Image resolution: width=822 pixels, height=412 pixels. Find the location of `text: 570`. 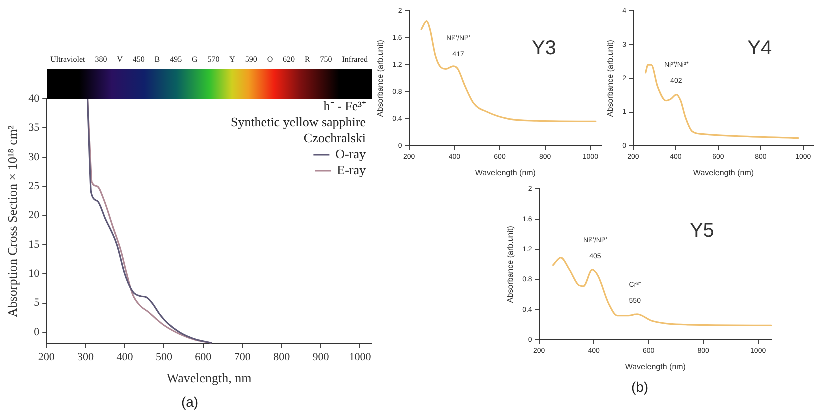

text: 570 is located at coordinates (214, 59).